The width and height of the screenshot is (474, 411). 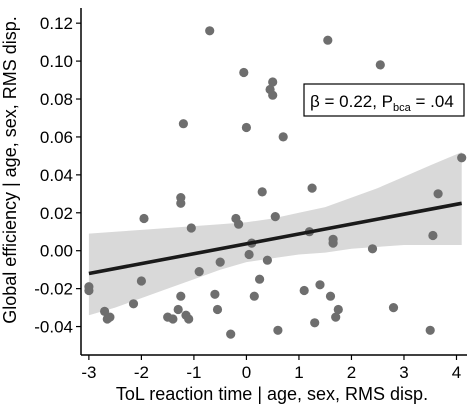 I want to click on y-tick-label: -0.04, so click(x=53, y=327).